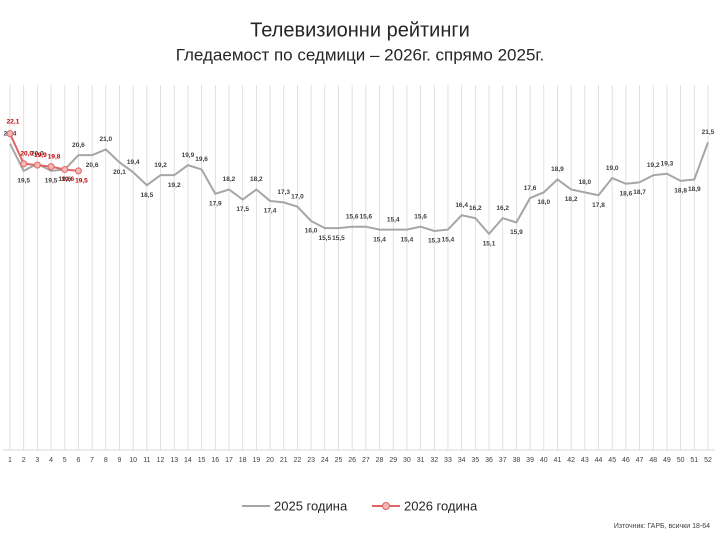 This screenshot has height=540, width=720. What do you see at coordinates (283, 192) in the screenshot?
I see `value-label: 17,3` at bounding box center [283, 192].